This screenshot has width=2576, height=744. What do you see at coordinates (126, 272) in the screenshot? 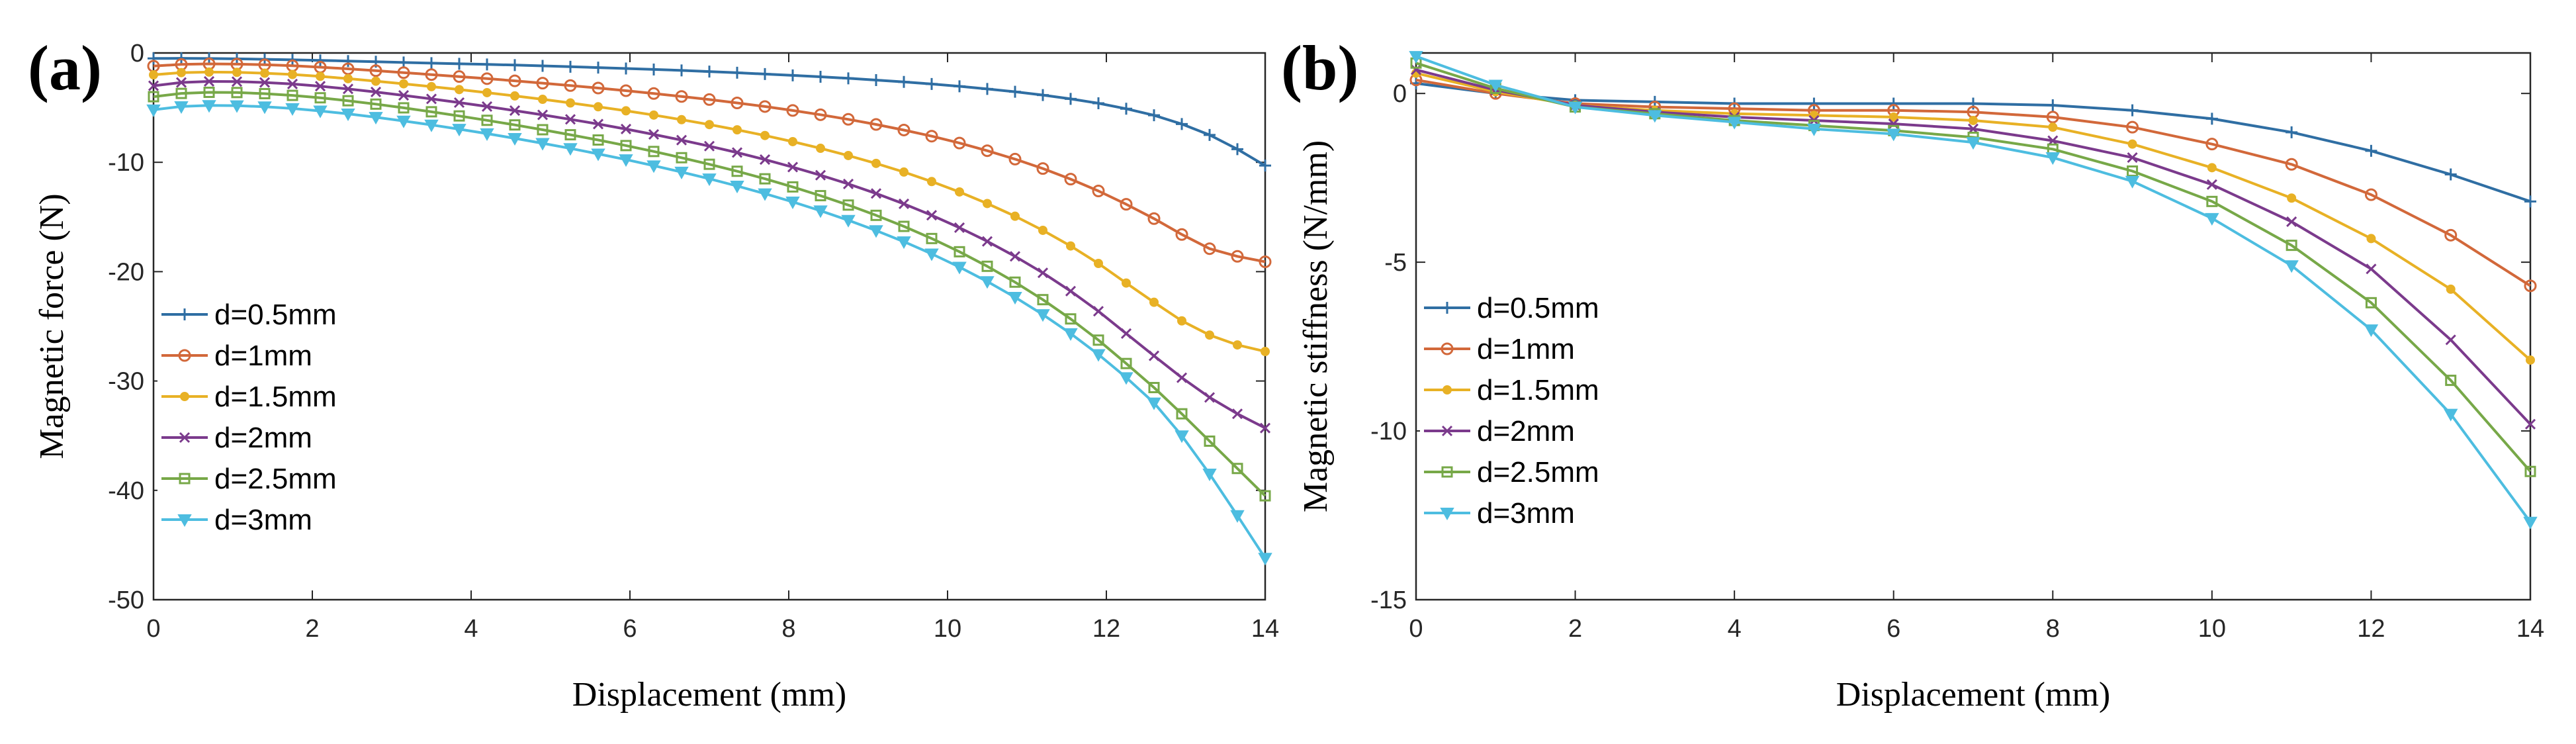
I see `y-tick-label: -20` at bounding box center [126, 272].